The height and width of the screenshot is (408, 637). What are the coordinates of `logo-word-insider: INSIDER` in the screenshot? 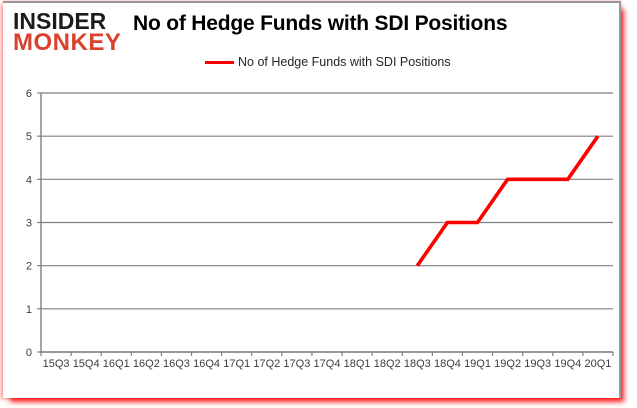 It's located at (60, 21).